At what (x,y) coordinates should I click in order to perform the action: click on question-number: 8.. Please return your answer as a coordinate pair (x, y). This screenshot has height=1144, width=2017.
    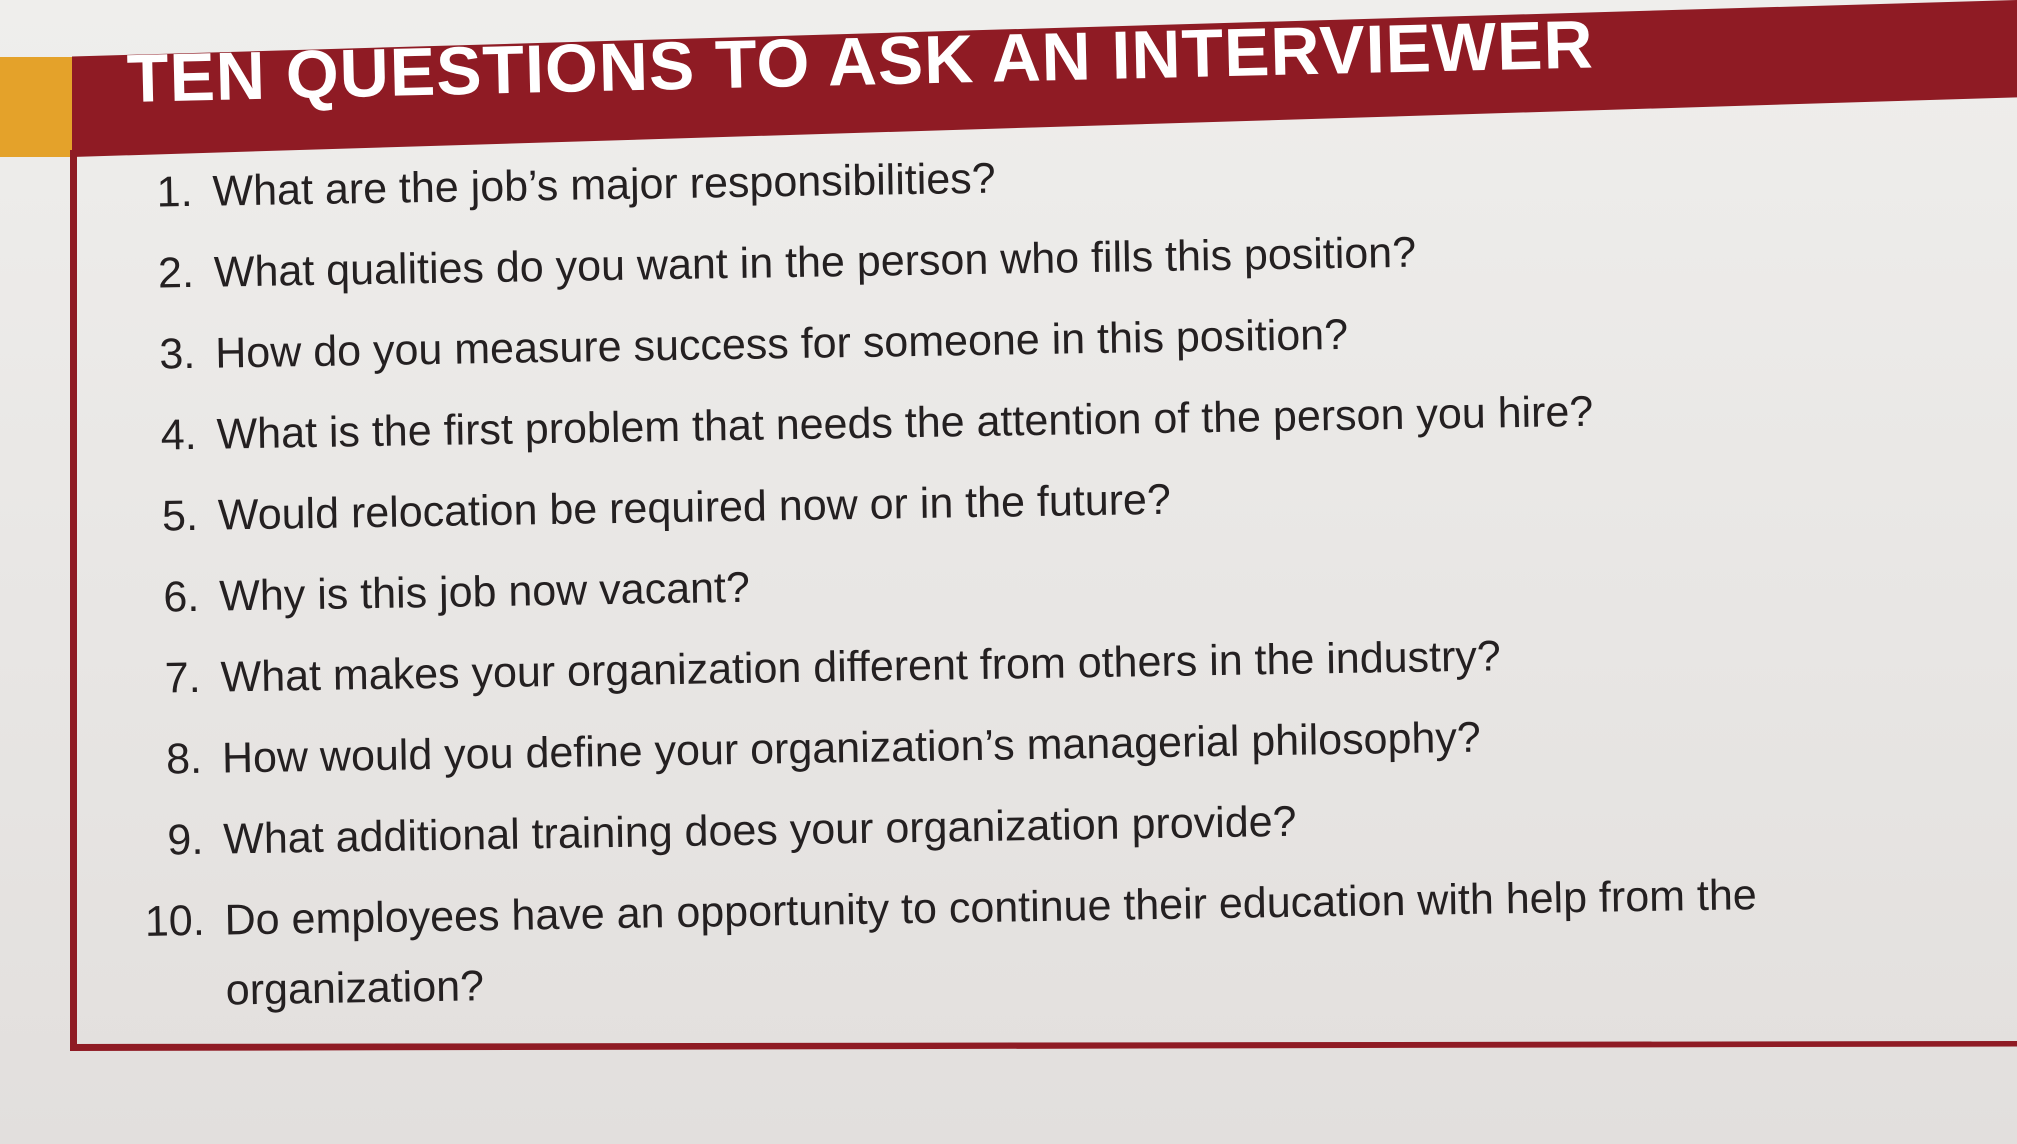
    Looking at the image, I should click on (184, 759).